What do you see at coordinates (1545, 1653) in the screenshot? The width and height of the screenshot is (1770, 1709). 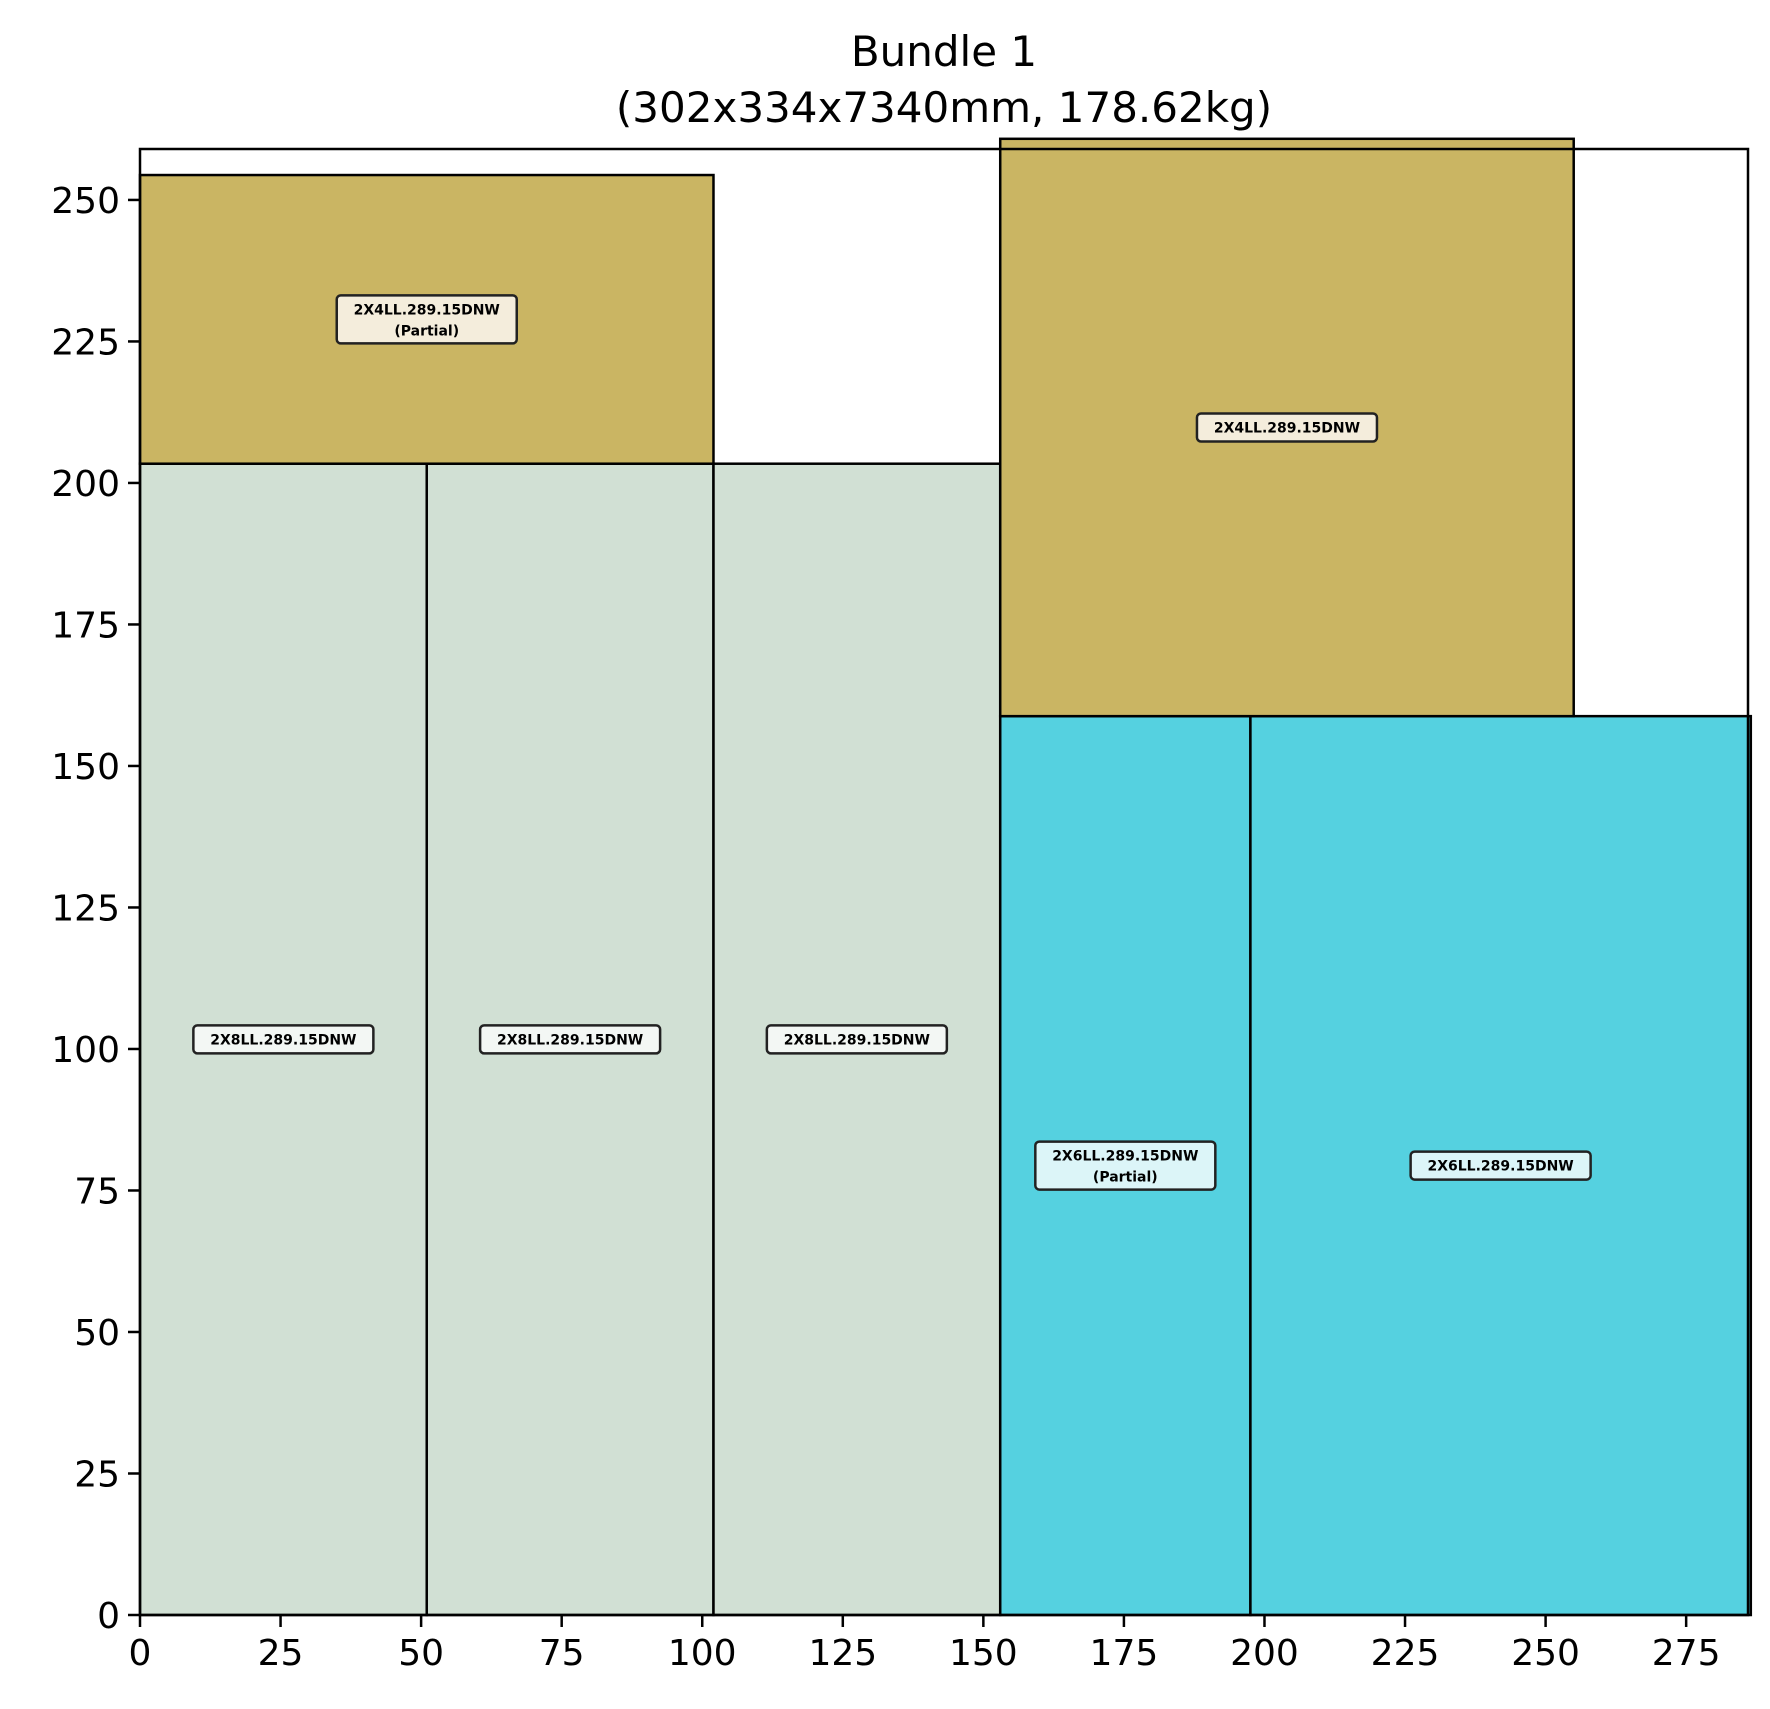 I see `x-tick-label: 250` at bounding box center [1545, 1653].